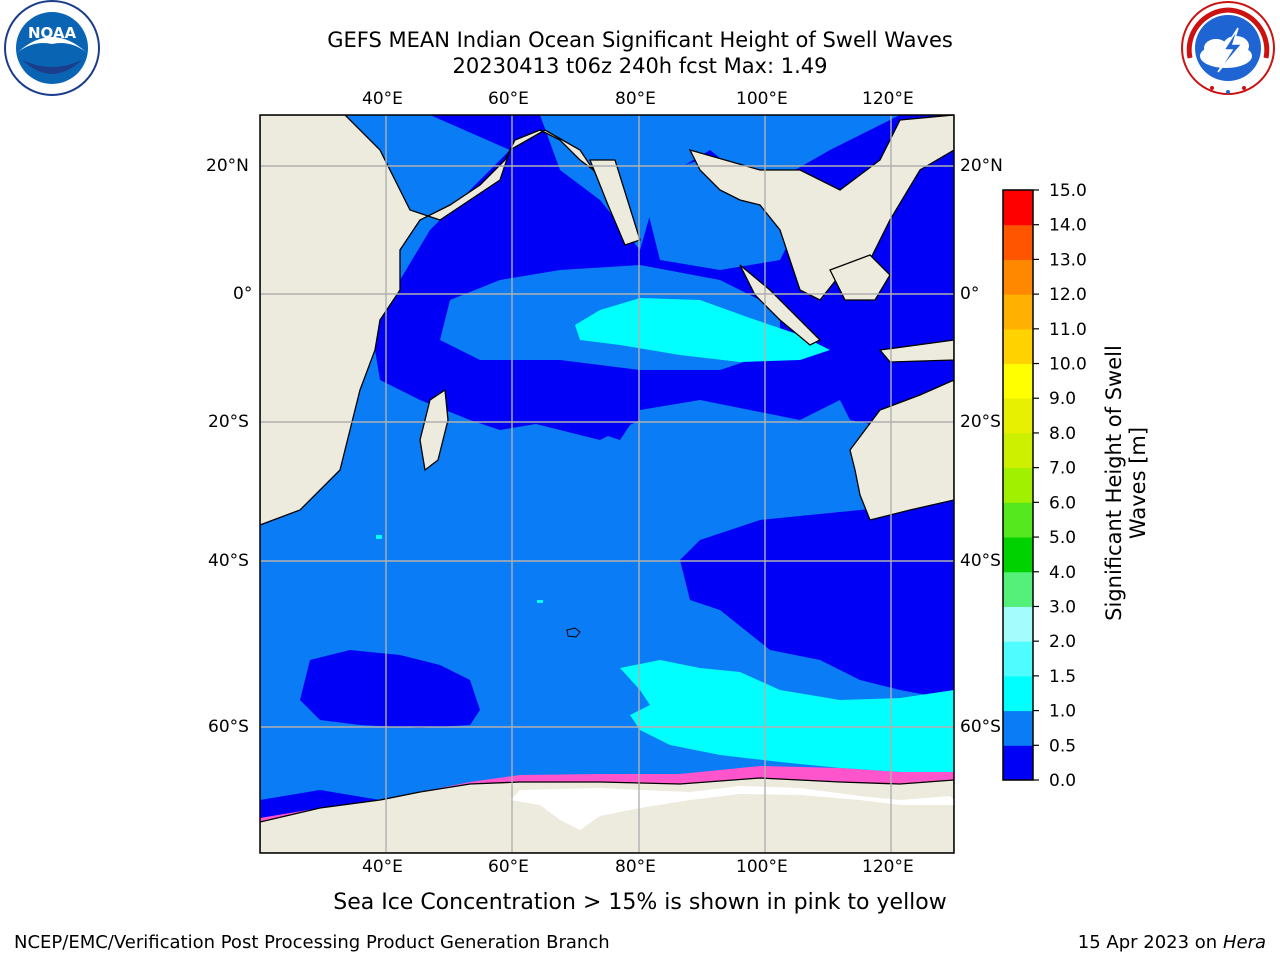  I want to click on sumatra, so click(780, 305).